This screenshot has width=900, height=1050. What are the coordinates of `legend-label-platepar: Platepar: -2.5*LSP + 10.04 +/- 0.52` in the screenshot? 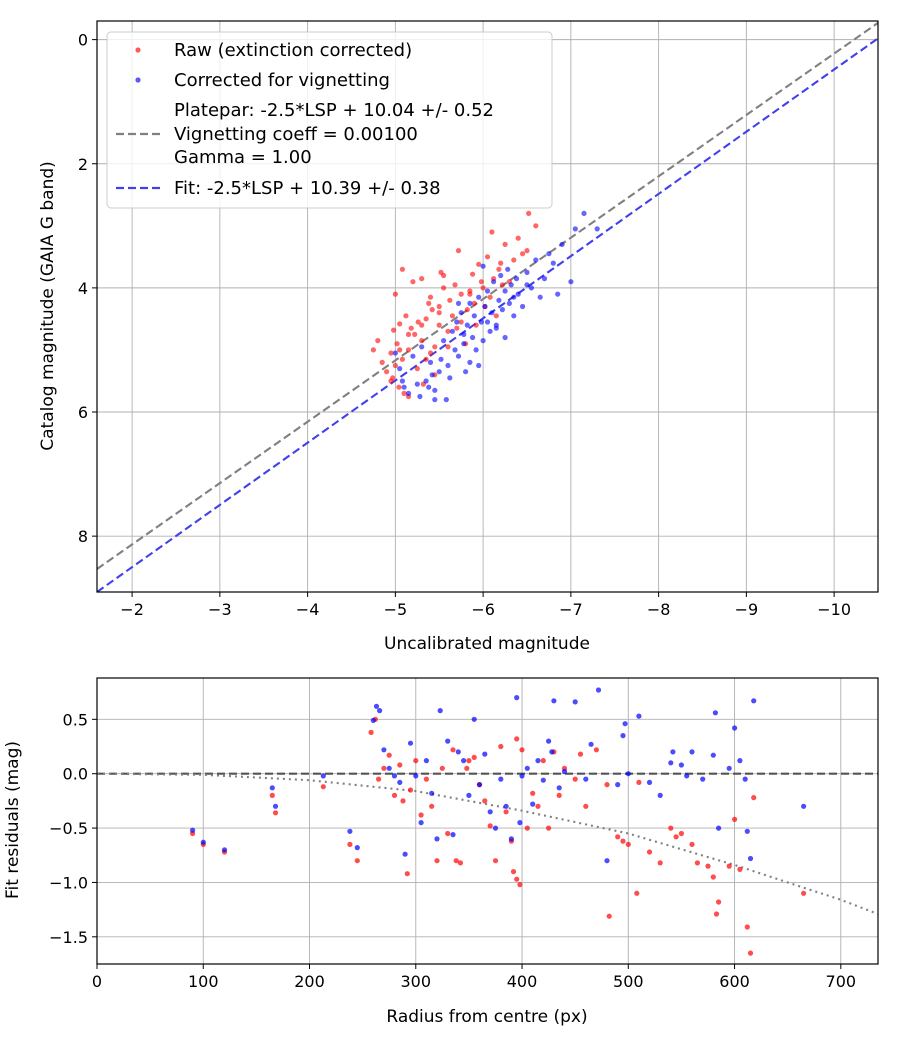 It's located at (334, 110).